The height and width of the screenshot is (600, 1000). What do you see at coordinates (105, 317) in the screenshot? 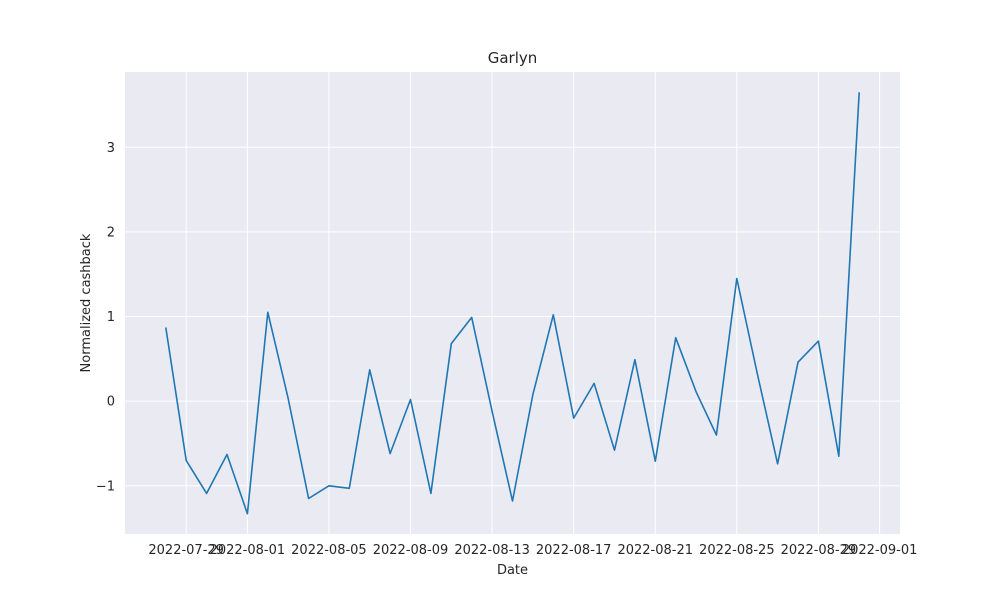
I see `y-tick-labels: −1 0 1 2 3` at bounding box center [105, 317].